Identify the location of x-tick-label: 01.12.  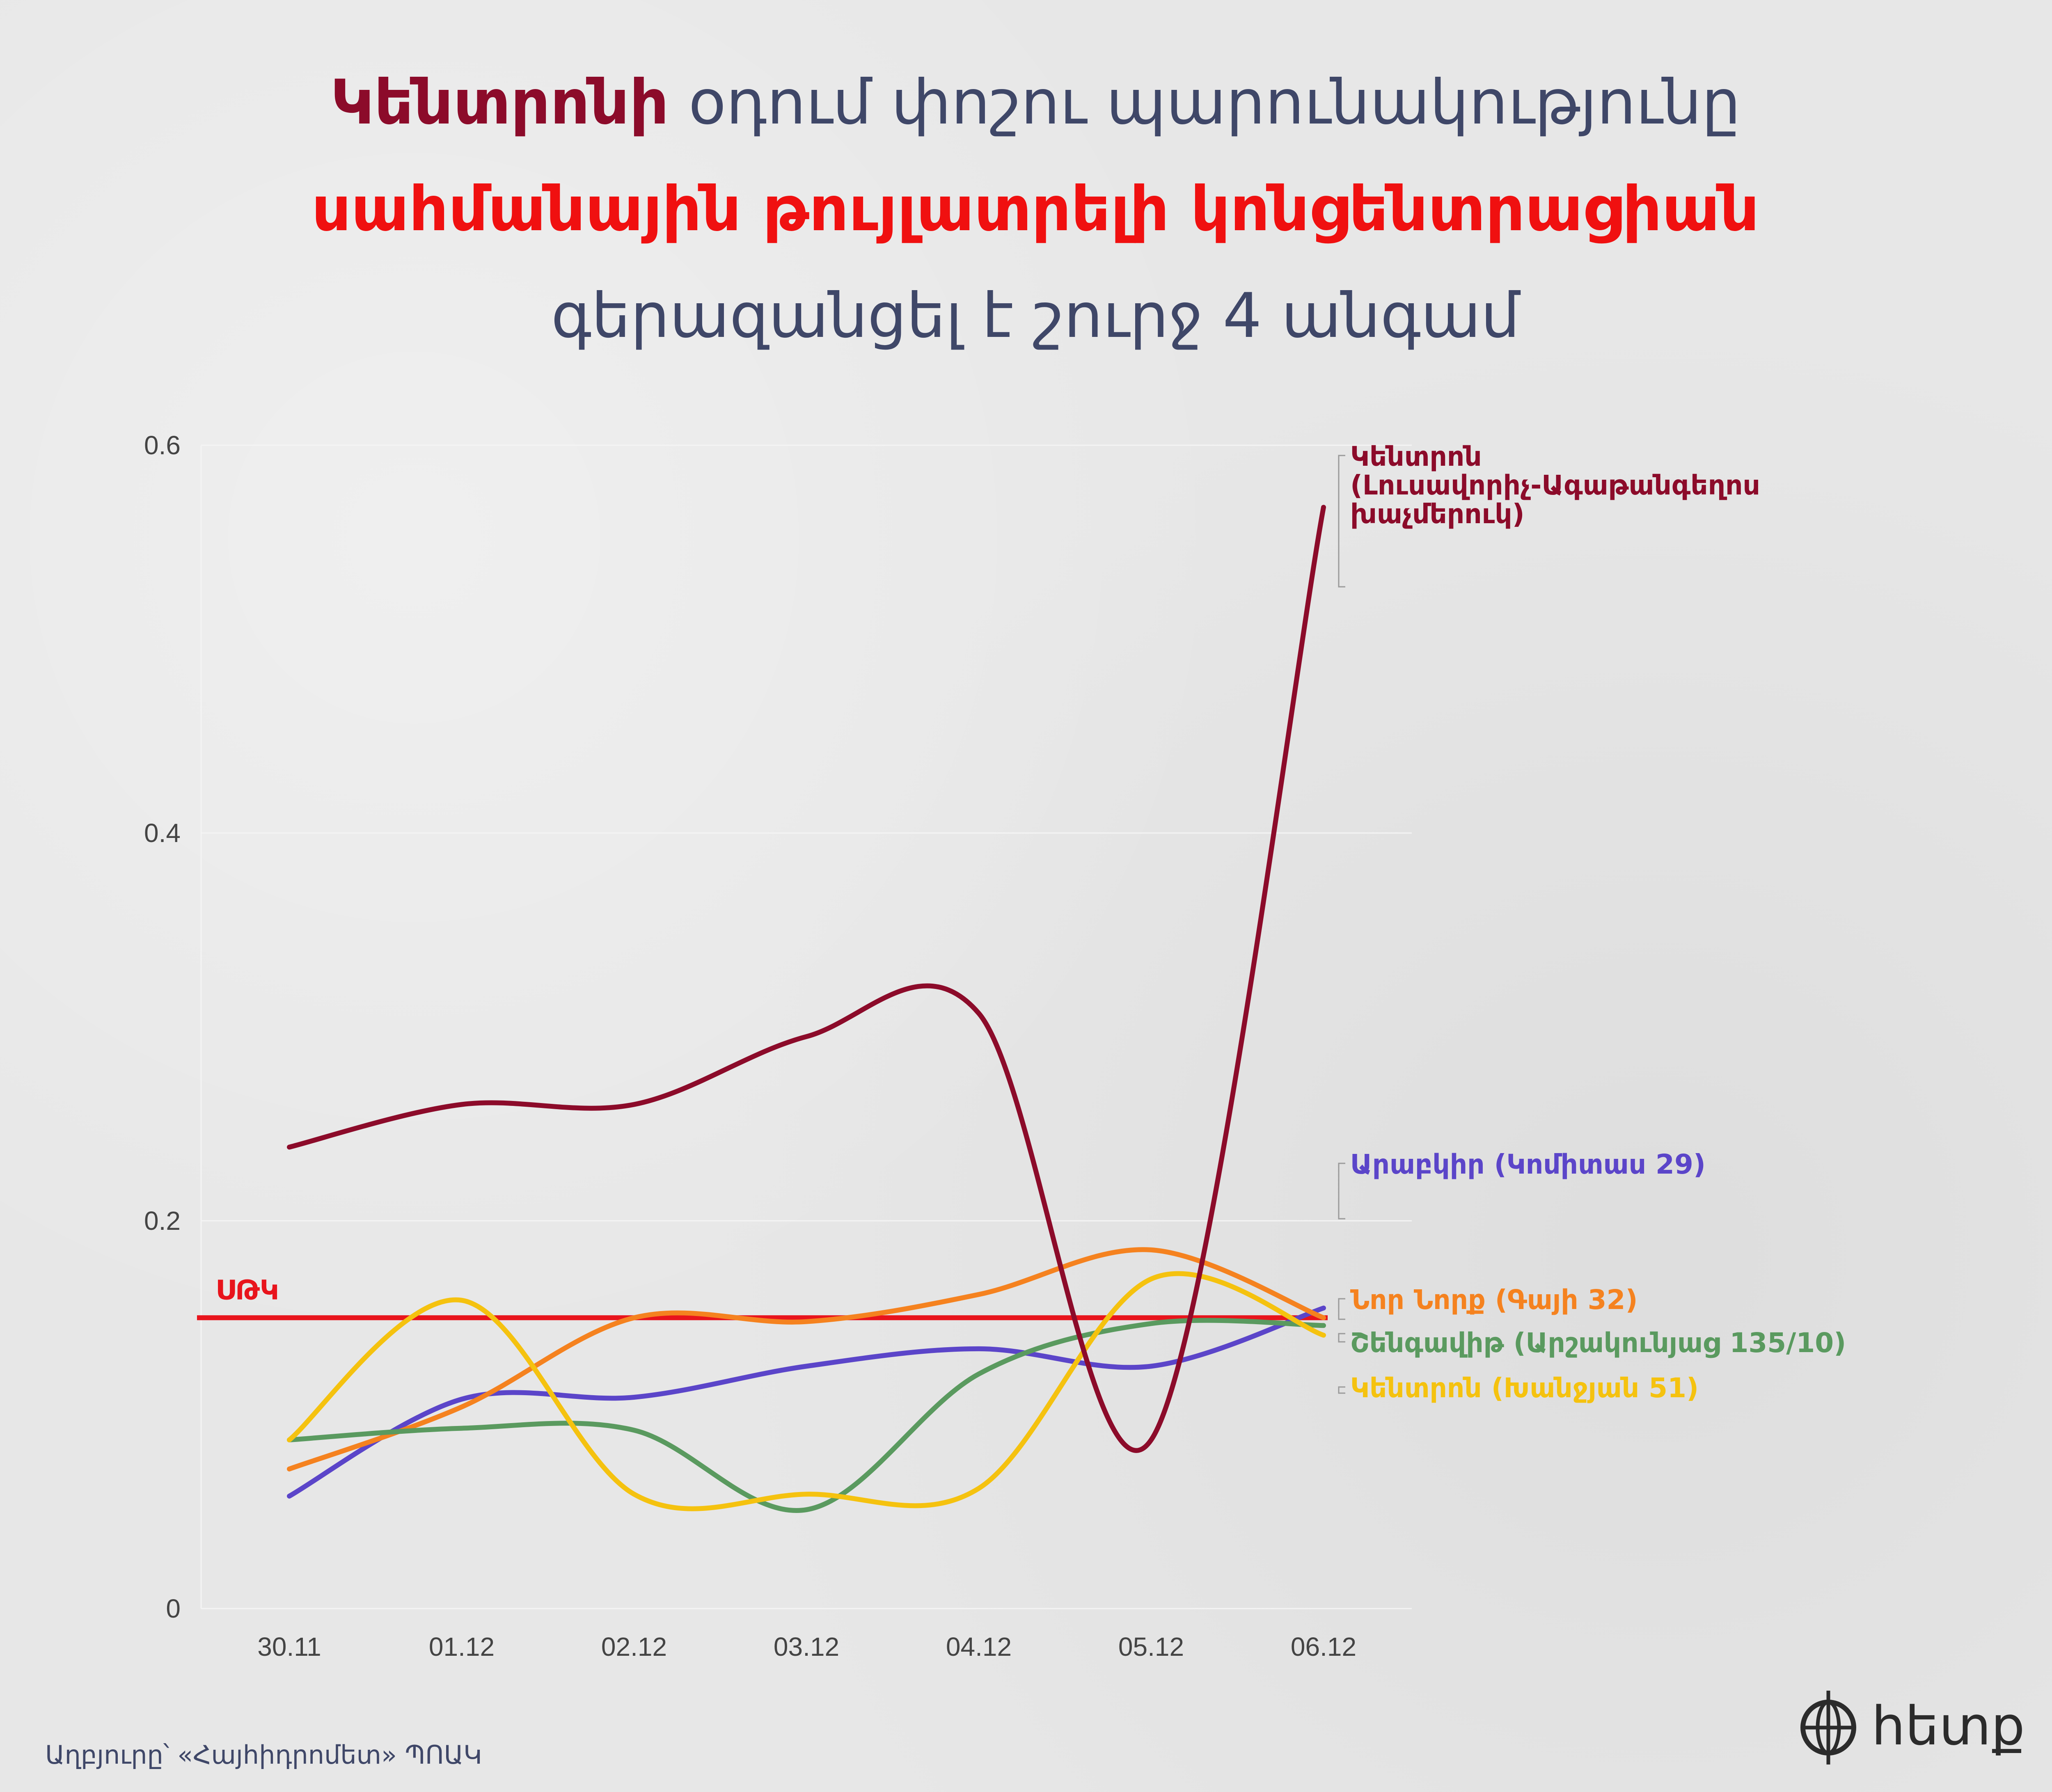
(462, 1647).